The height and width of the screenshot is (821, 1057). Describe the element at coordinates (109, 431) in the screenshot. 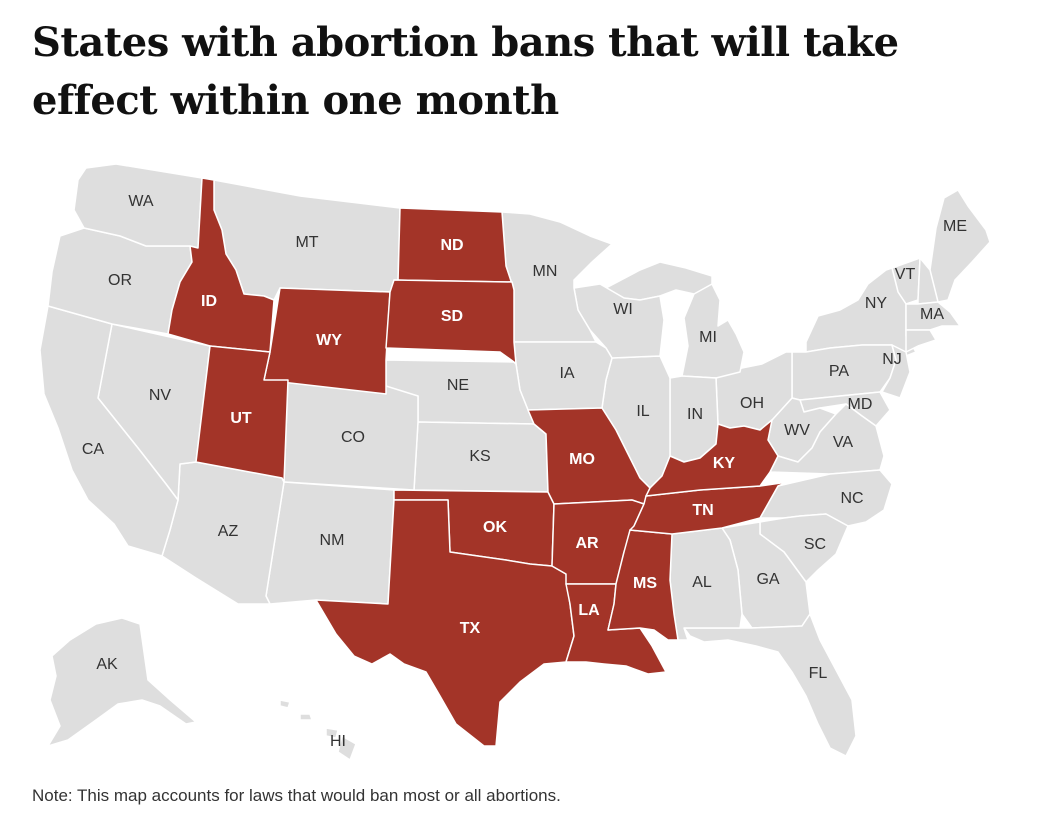

I see `state-CA` at that location.